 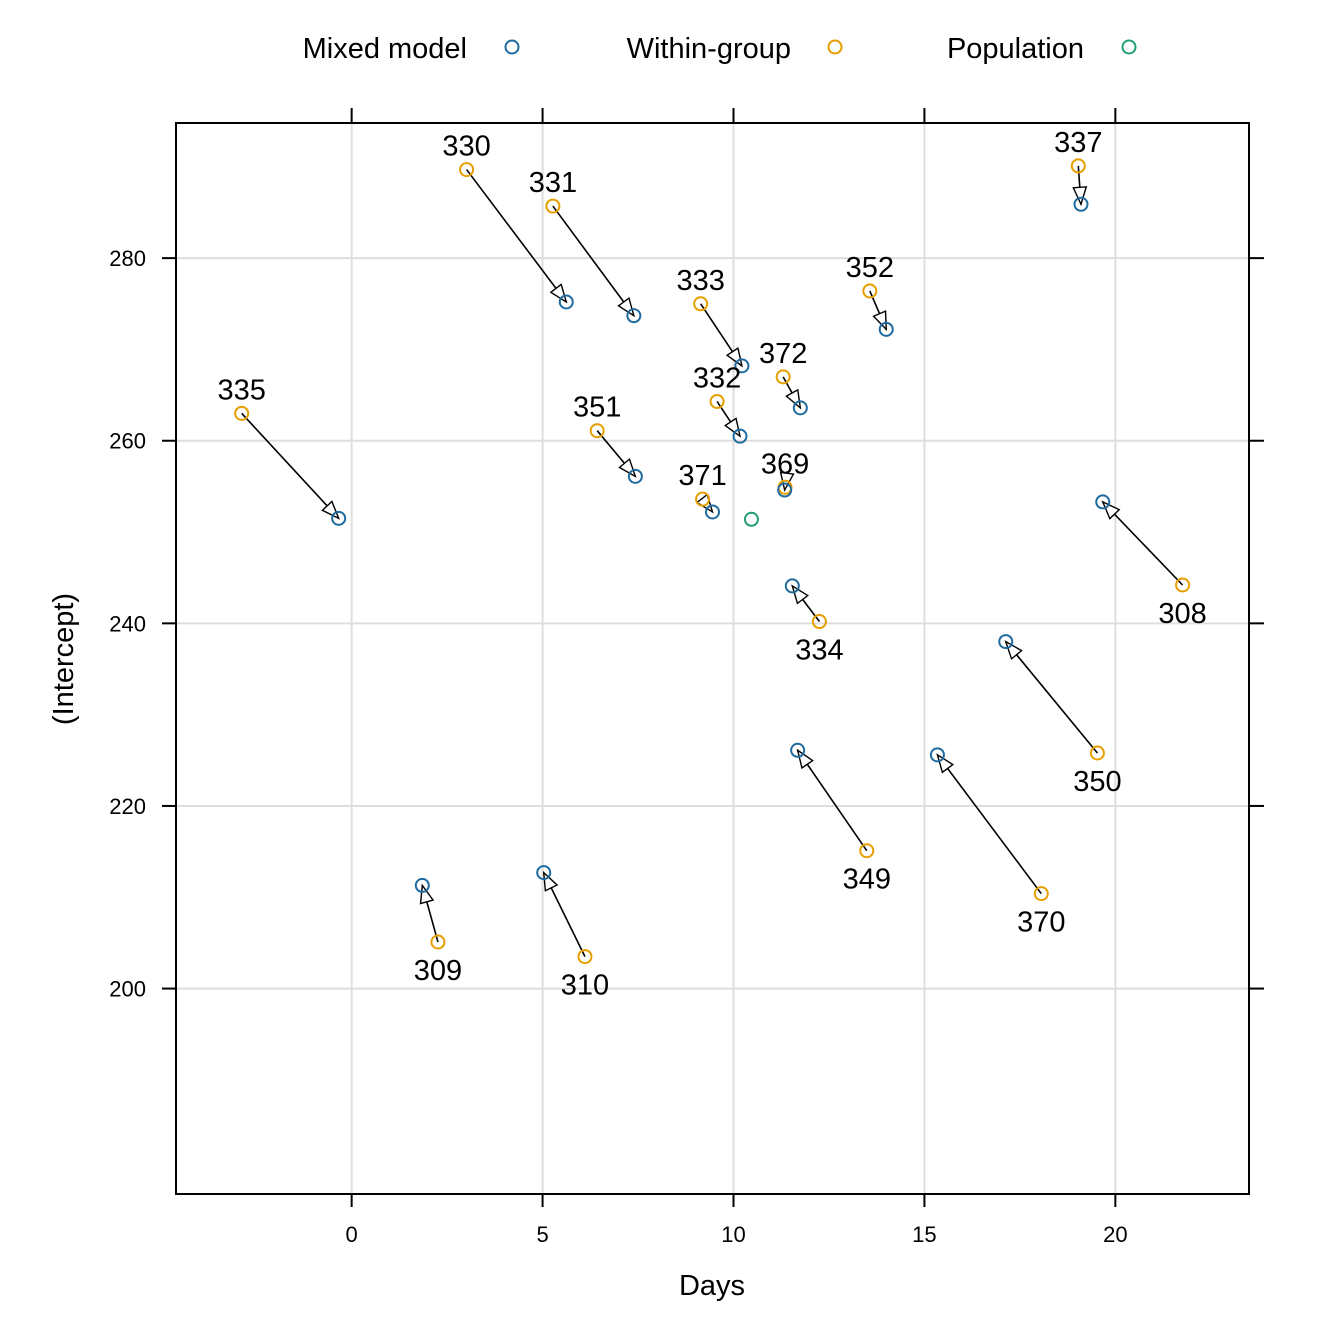 I want to click on subject-label-335: 335, so click(x=241, y=390).